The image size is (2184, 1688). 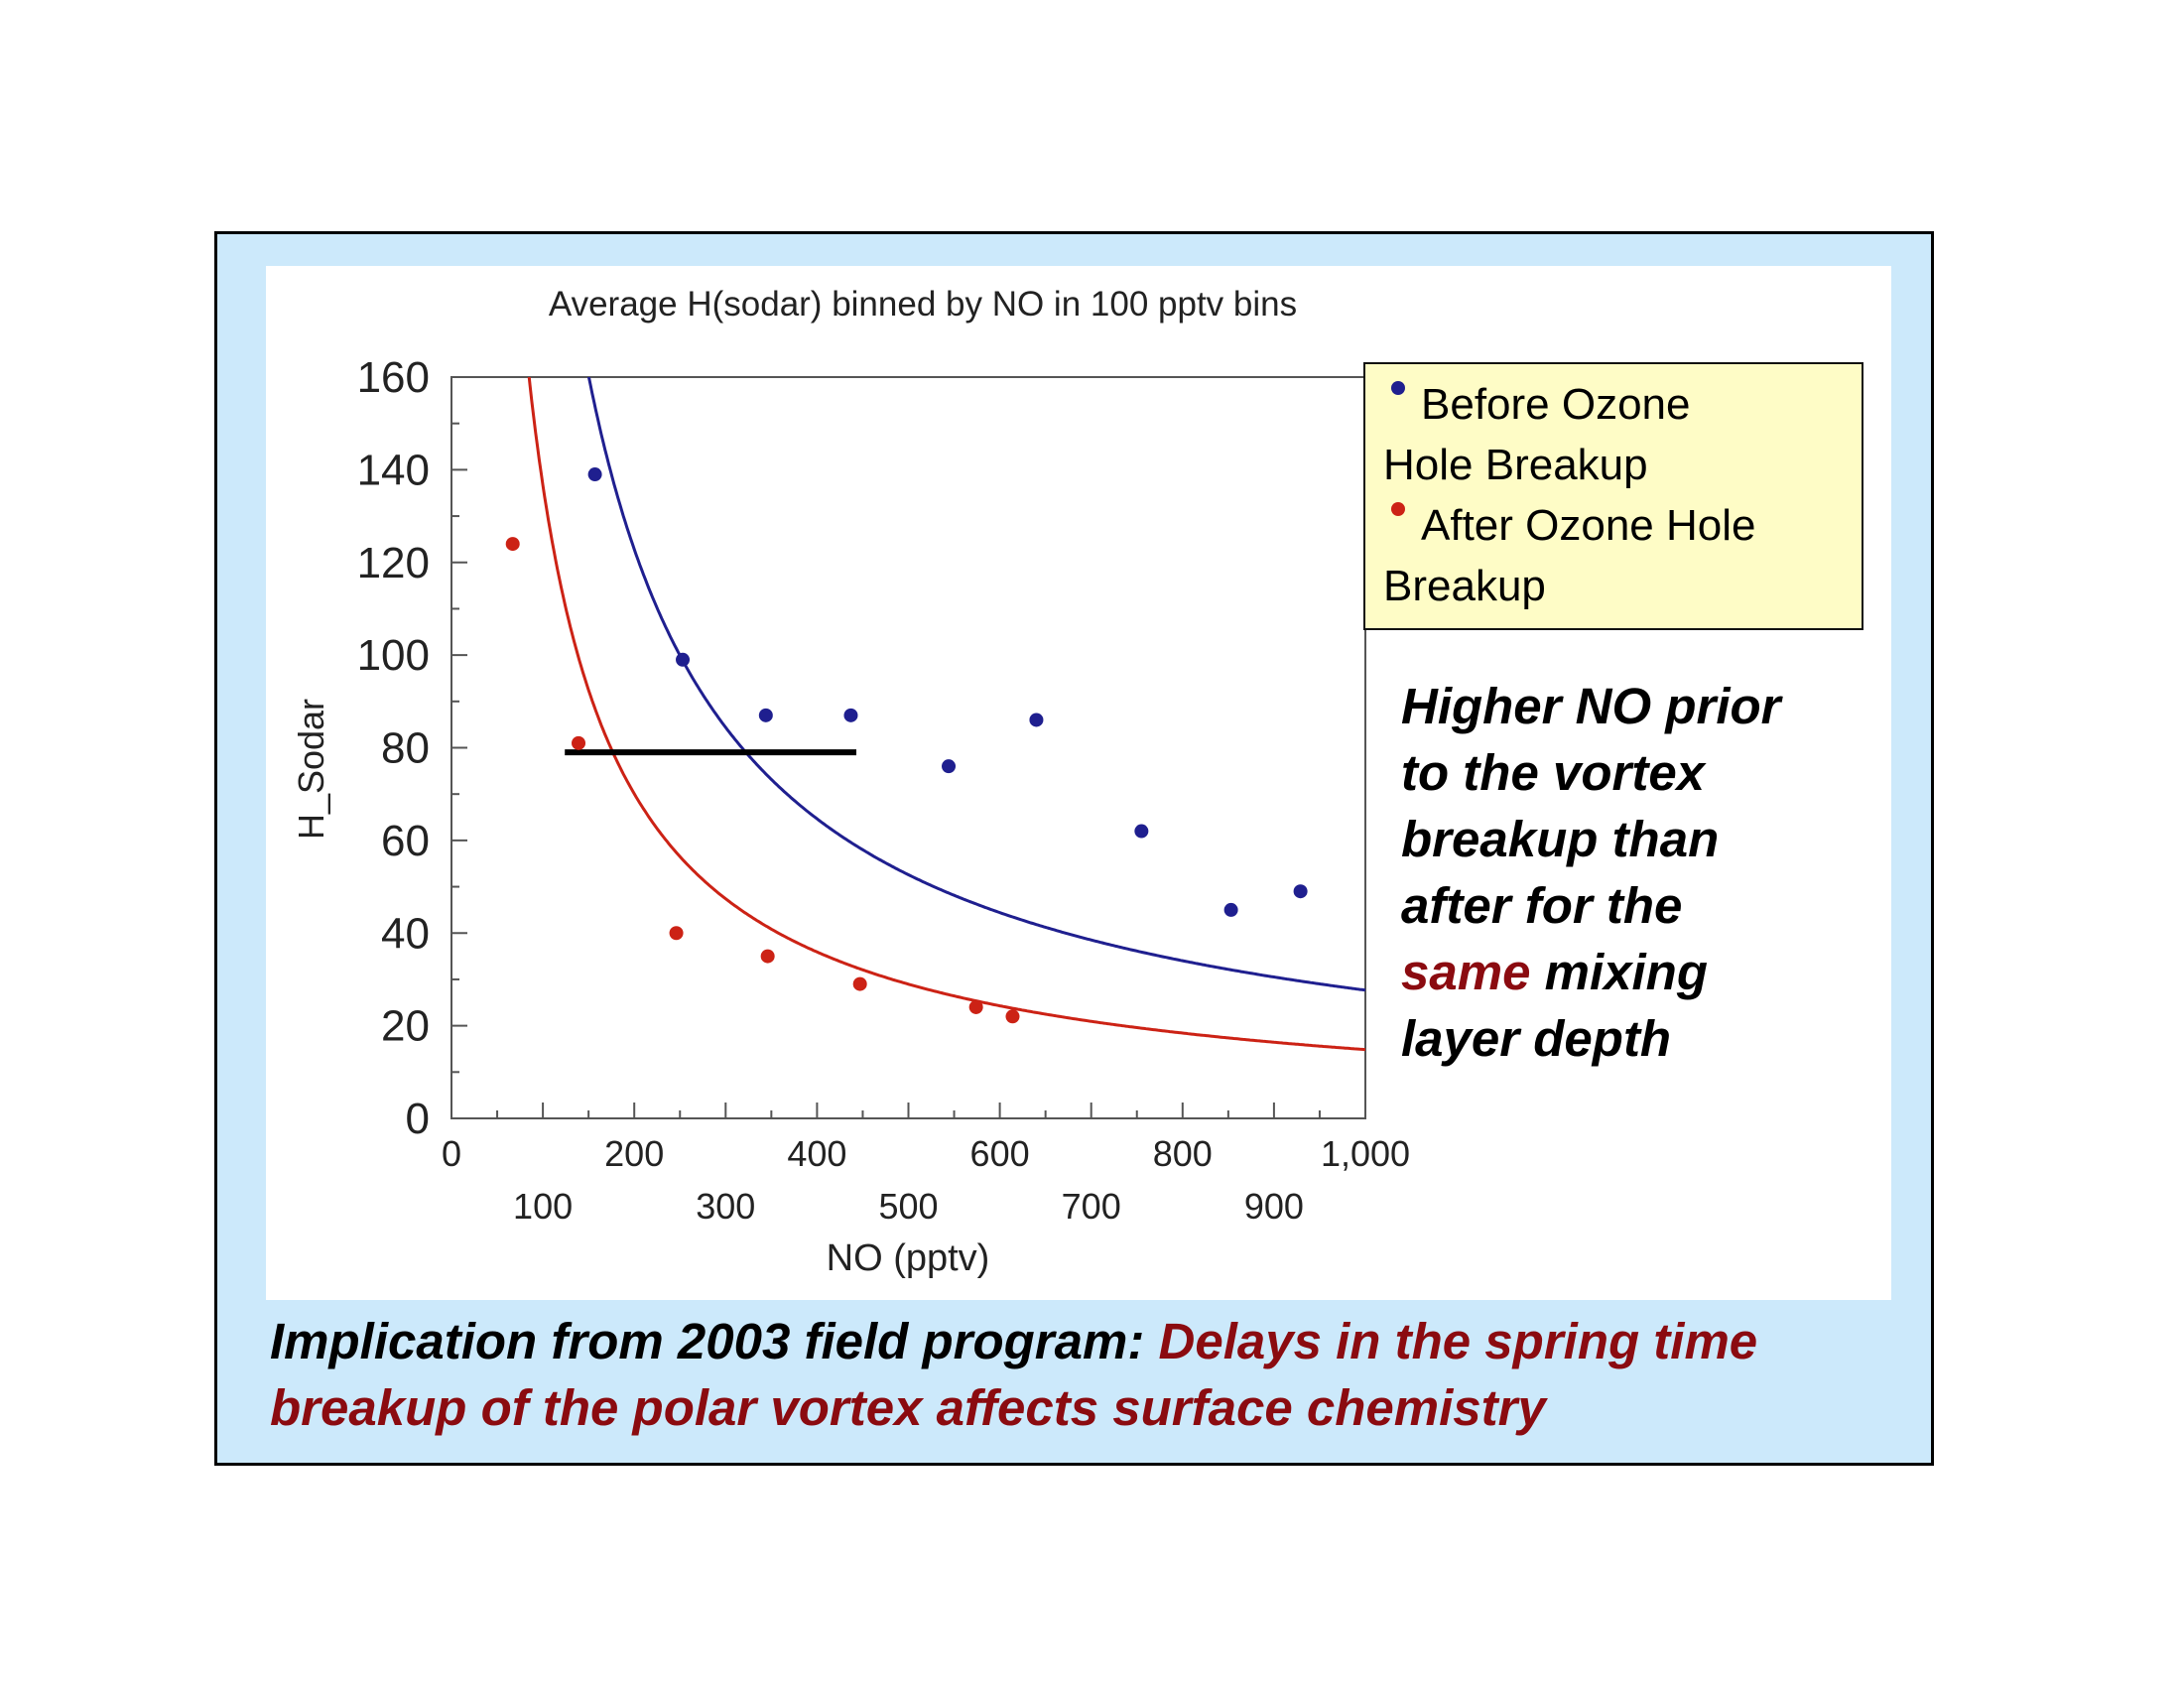 What do you see at coordinates (405, 1026) in the screenshot?
I see `y-tick-label: 20` at bounding box center [405, 1026].